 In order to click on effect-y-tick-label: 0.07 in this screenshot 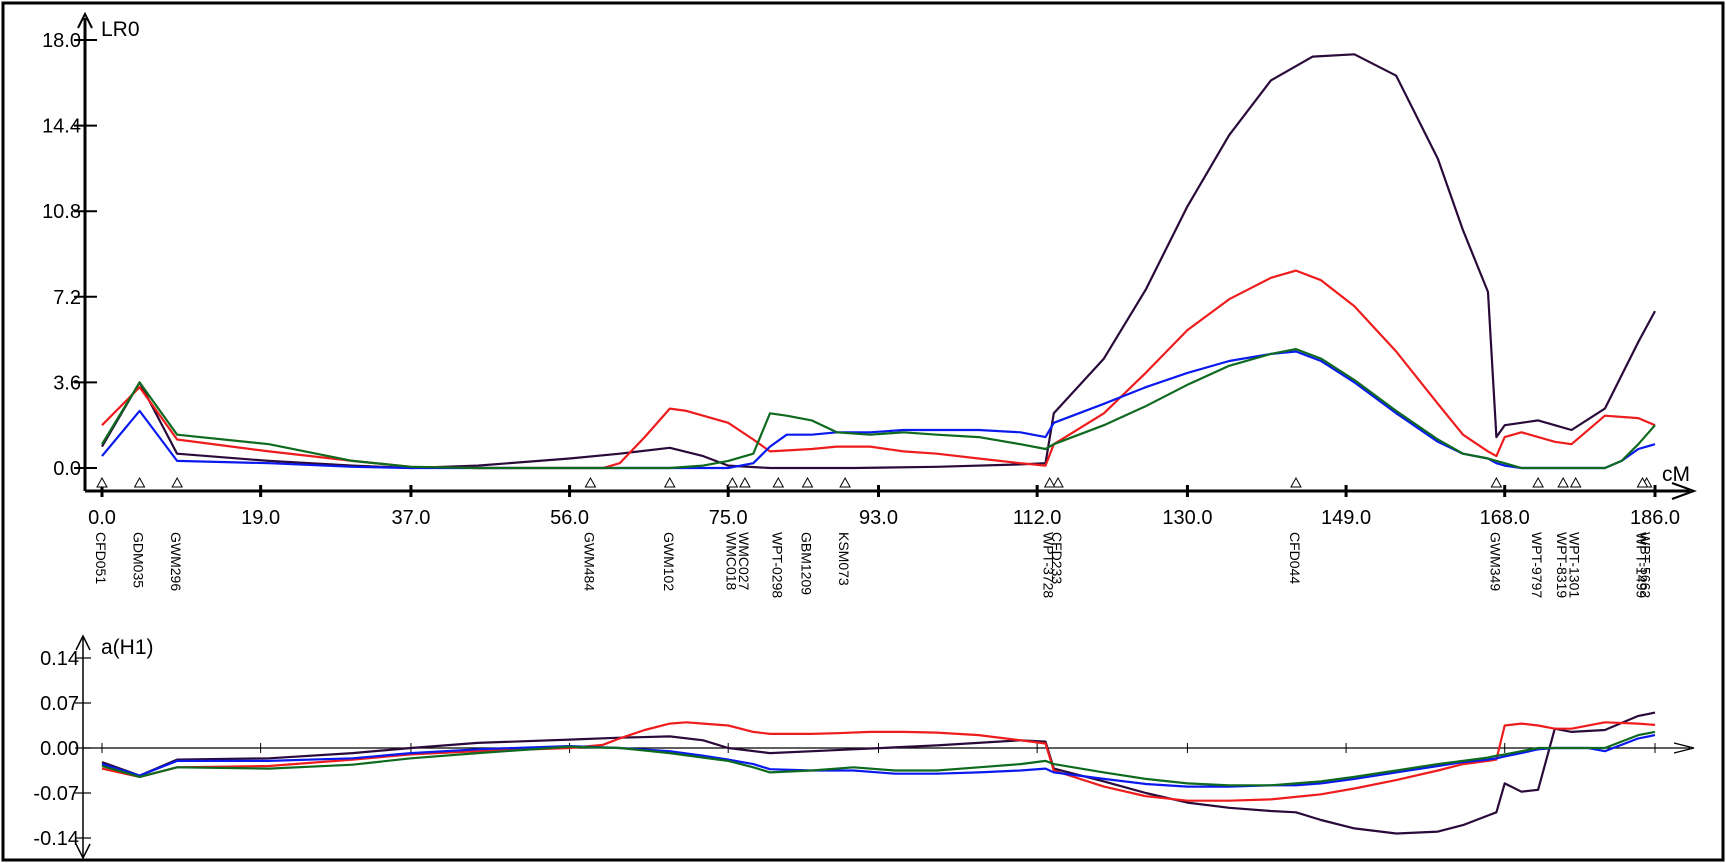, I will do `click(59, 704)`.